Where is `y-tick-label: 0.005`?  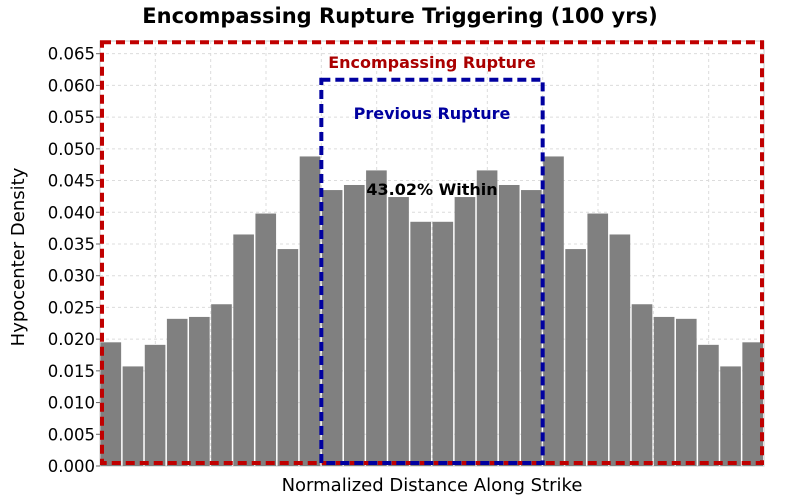 y-tick-label: 0.005 is located at coordinates (71, 434).